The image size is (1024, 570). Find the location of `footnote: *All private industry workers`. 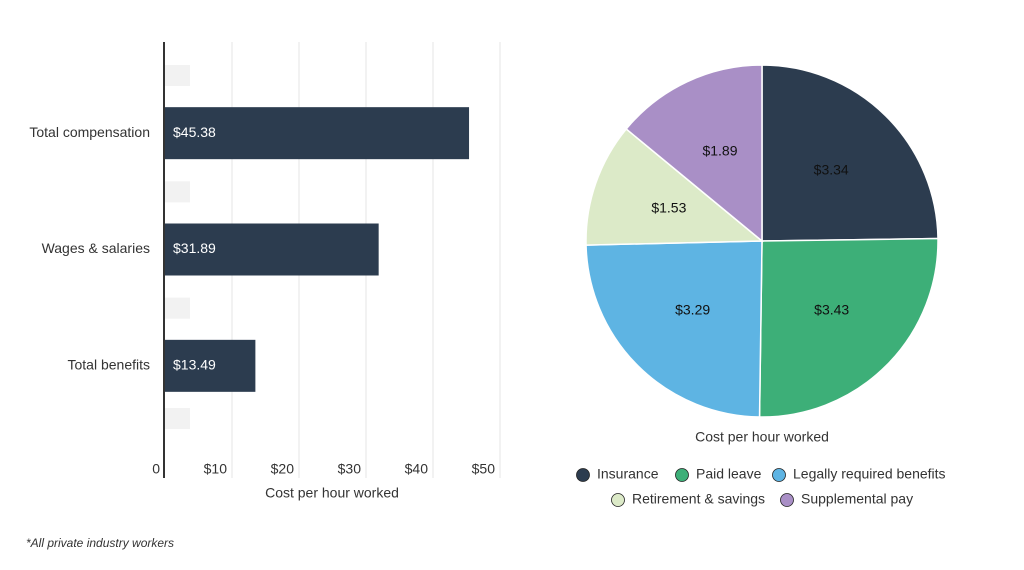

footnote: *All private industry workers is located at coordinates (100, 543).